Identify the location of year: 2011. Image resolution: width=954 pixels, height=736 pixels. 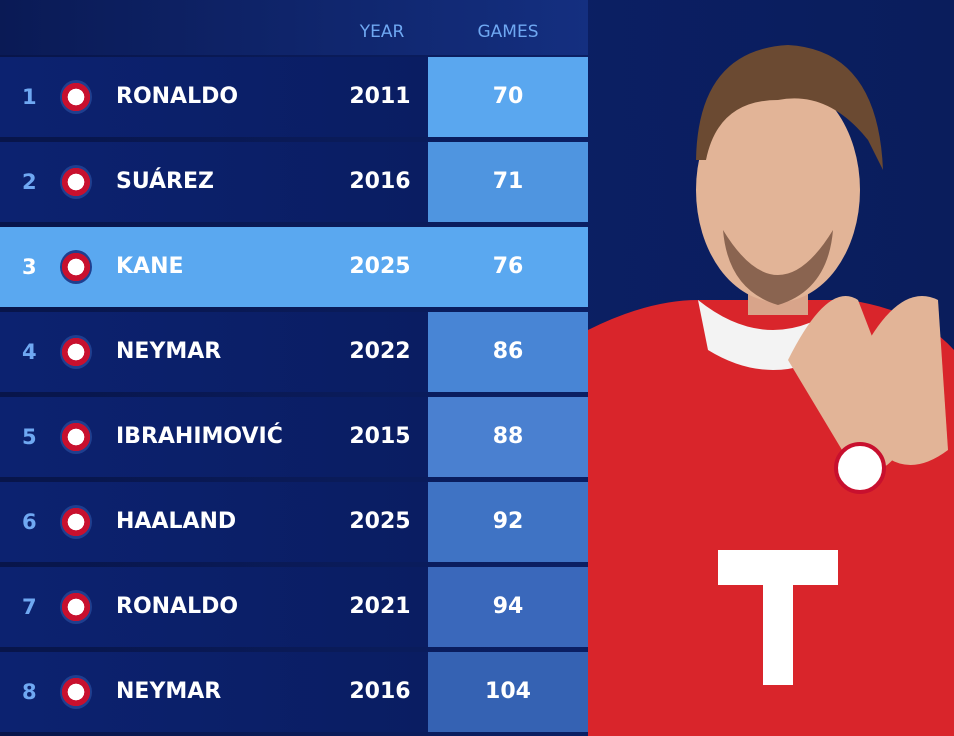
(380, 96).